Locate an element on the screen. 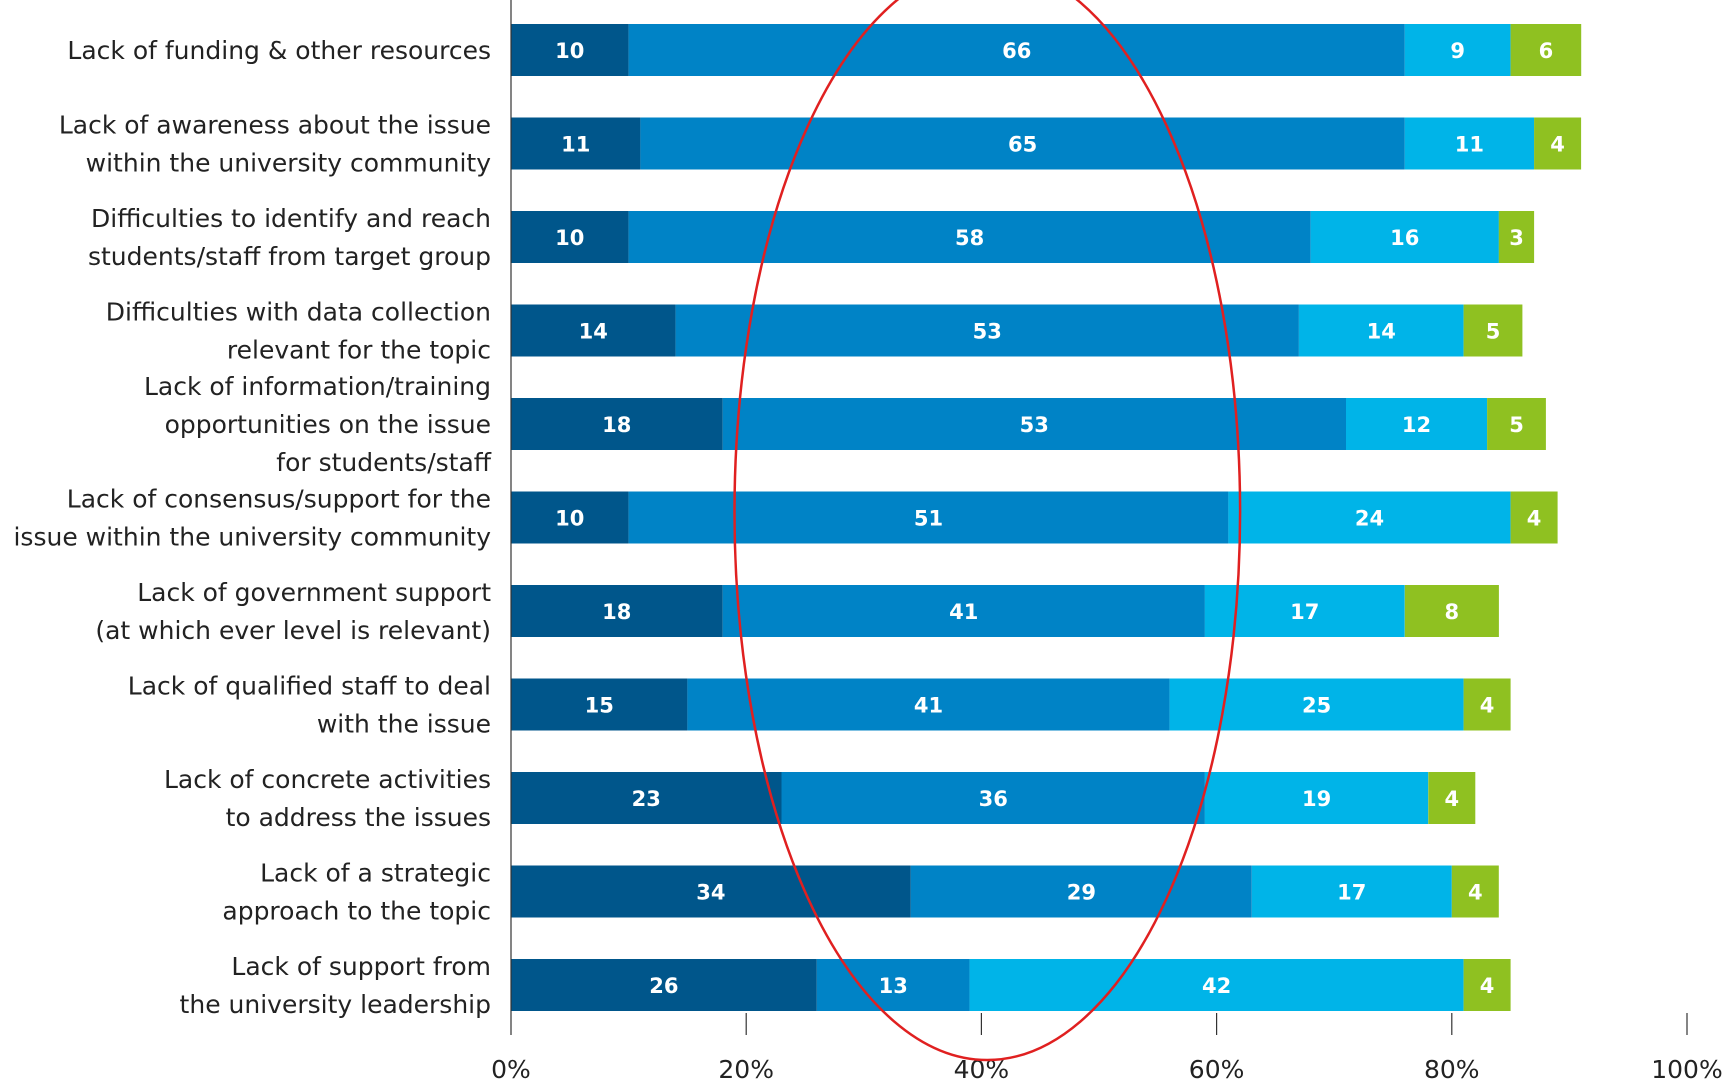 The height and width of the screenshot is (1081, 1724). data-label: 13 is located at coordinates (893, 986).